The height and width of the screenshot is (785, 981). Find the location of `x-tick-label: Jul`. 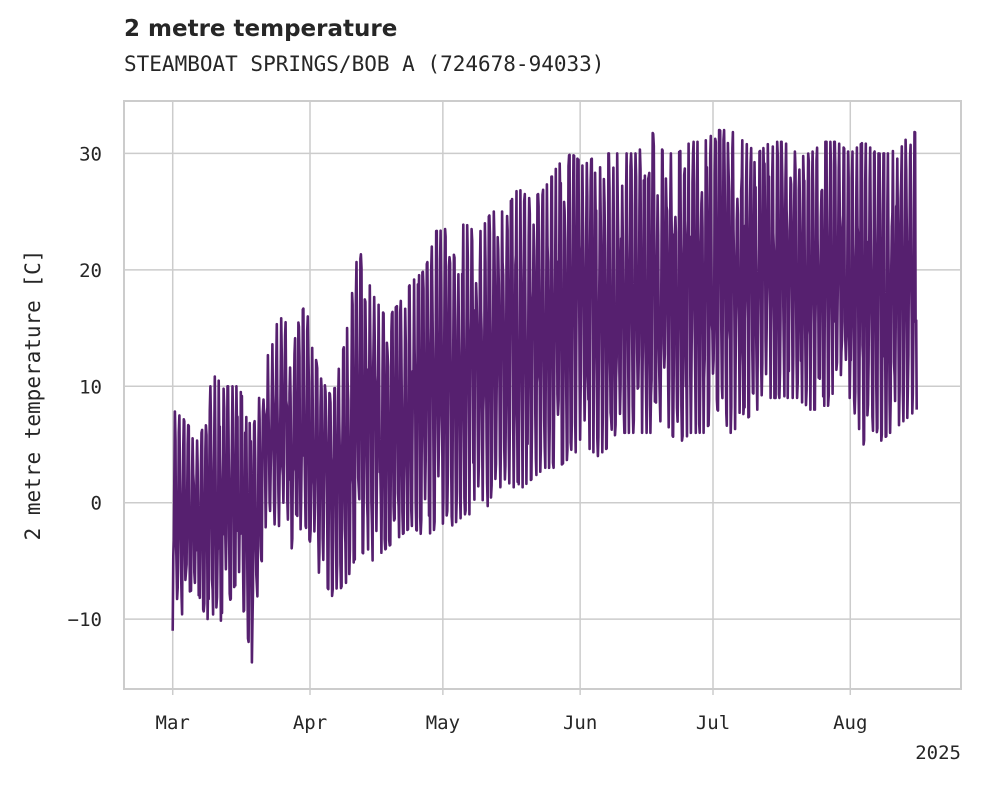

x-tick-label: Jul is located at coordinates (713, 723).